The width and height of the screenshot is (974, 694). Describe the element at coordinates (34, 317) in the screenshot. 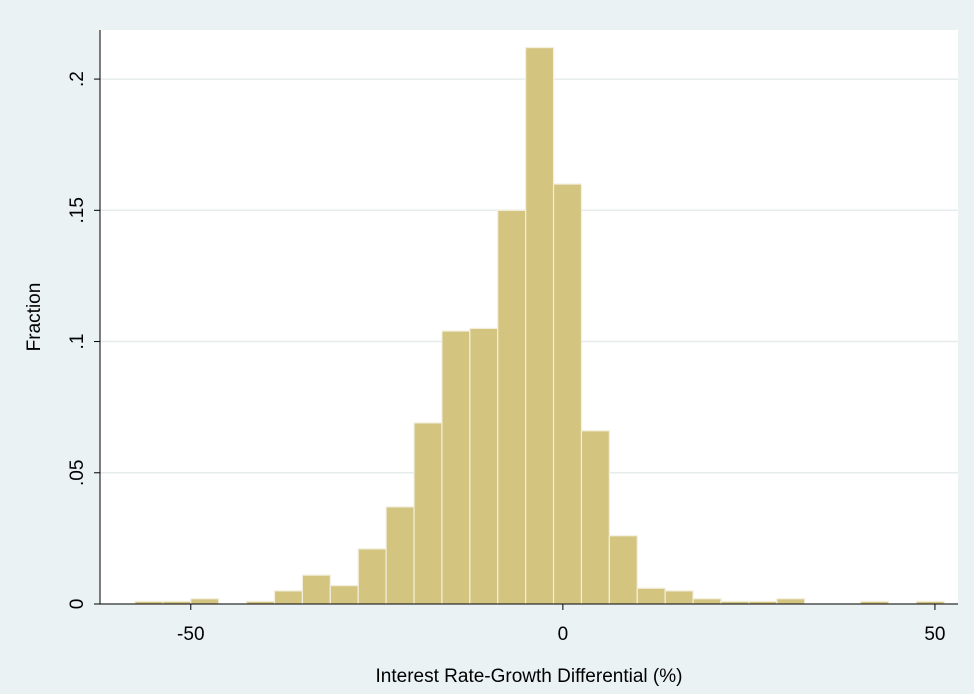

I see `y-axis-title: Fraction` at that location.